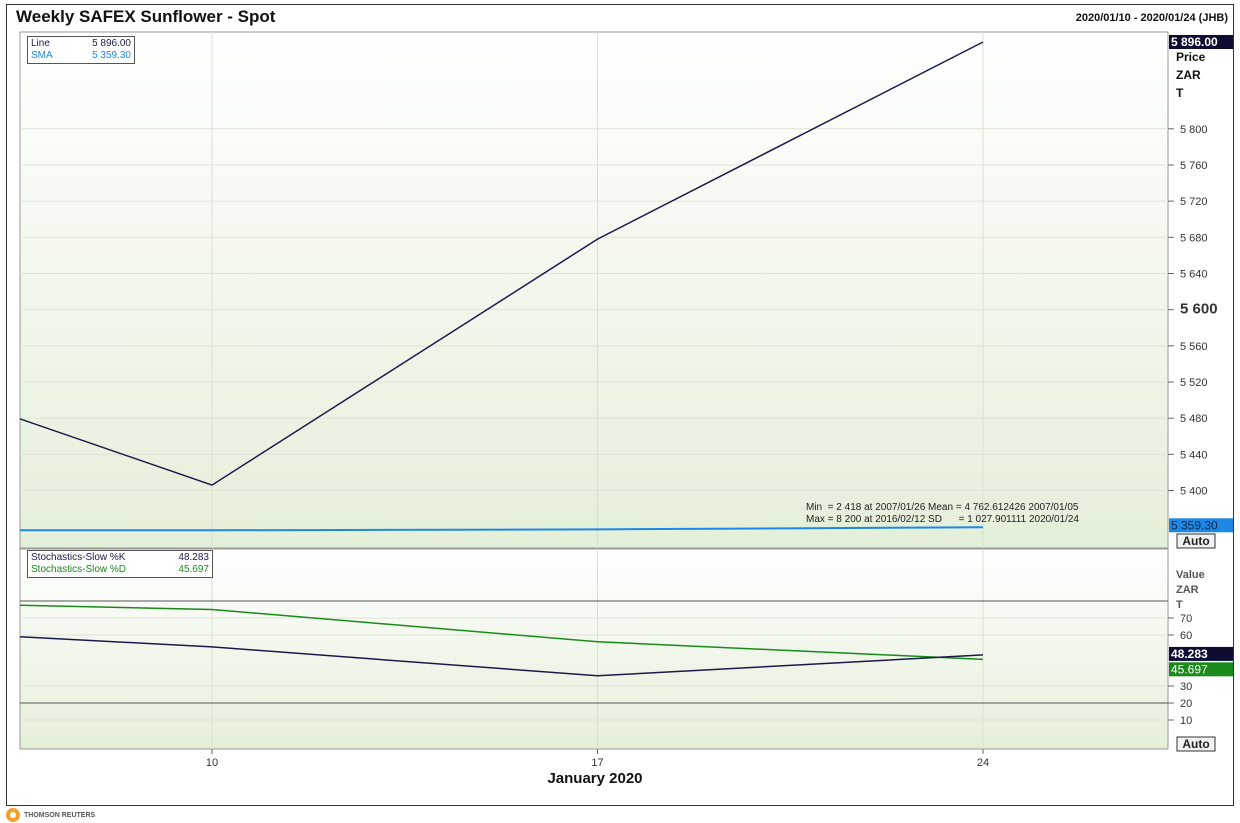  What do you see at coordinates (78, 557) in the screenshot?
I see `legend-k-label: Stochastics-Slow %K` at bounding box center [78, 557].